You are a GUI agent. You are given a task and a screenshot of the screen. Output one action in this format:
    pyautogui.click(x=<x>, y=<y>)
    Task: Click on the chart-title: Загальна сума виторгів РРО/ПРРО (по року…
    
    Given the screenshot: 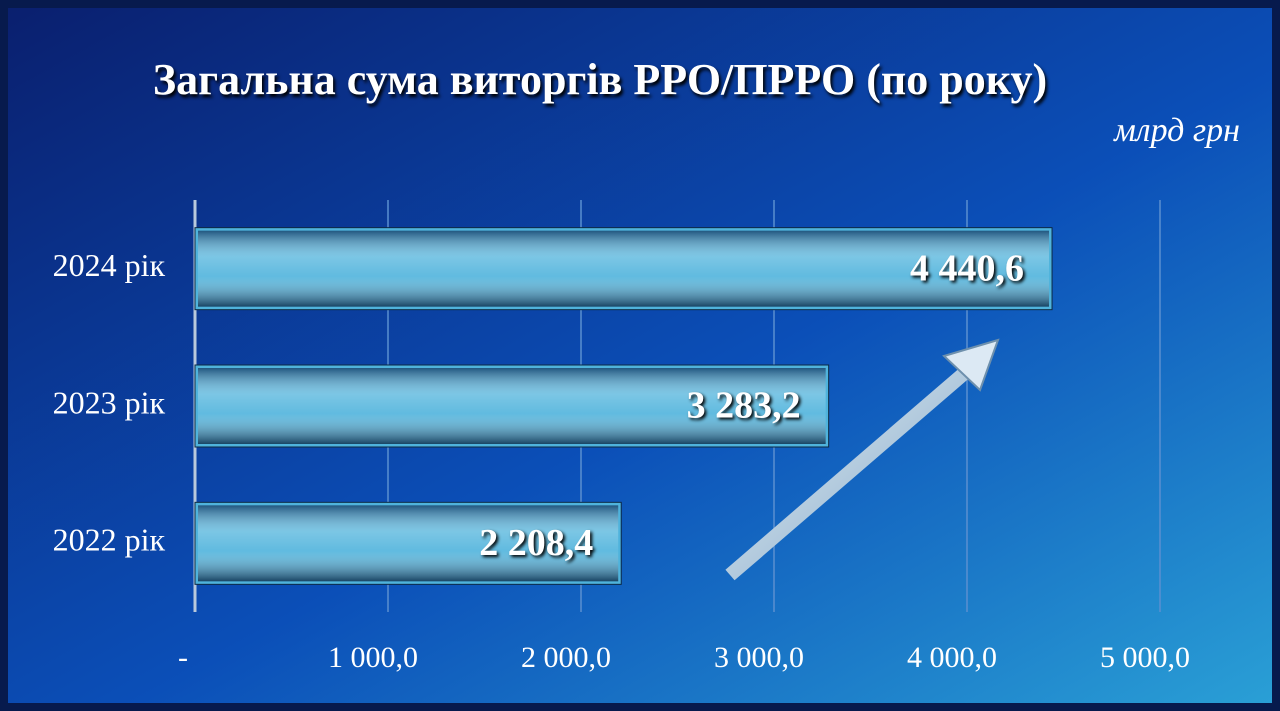 What is the action you would take?
    pyautogui.click(x=600, y=79)
    